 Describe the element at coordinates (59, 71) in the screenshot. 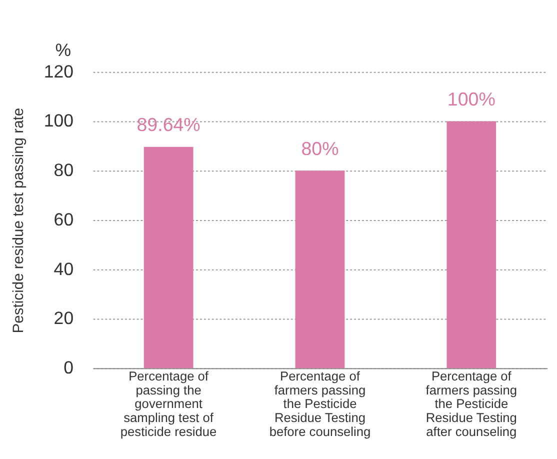

I see `y-tick-label: 120` at that location.